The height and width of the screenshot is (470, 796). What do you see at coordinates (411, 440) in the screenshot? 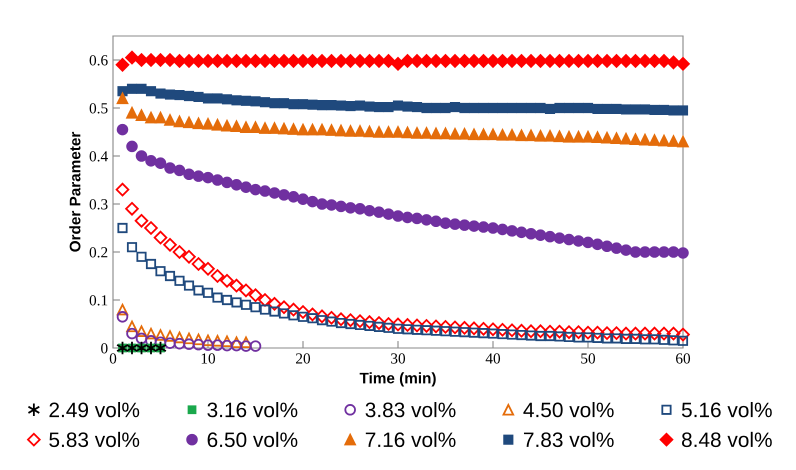
I see `legend-label: 7.16 vol%` at bounding box center [411, 440].